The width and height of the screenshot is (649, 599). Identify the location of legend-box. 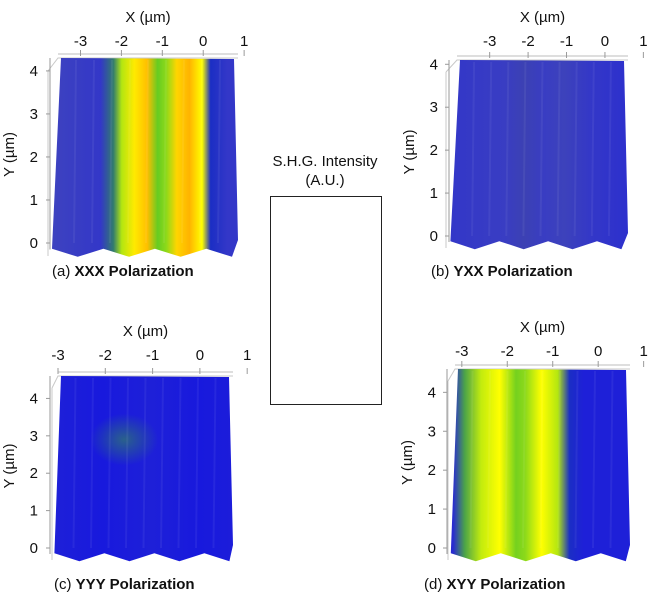
(326, 300).